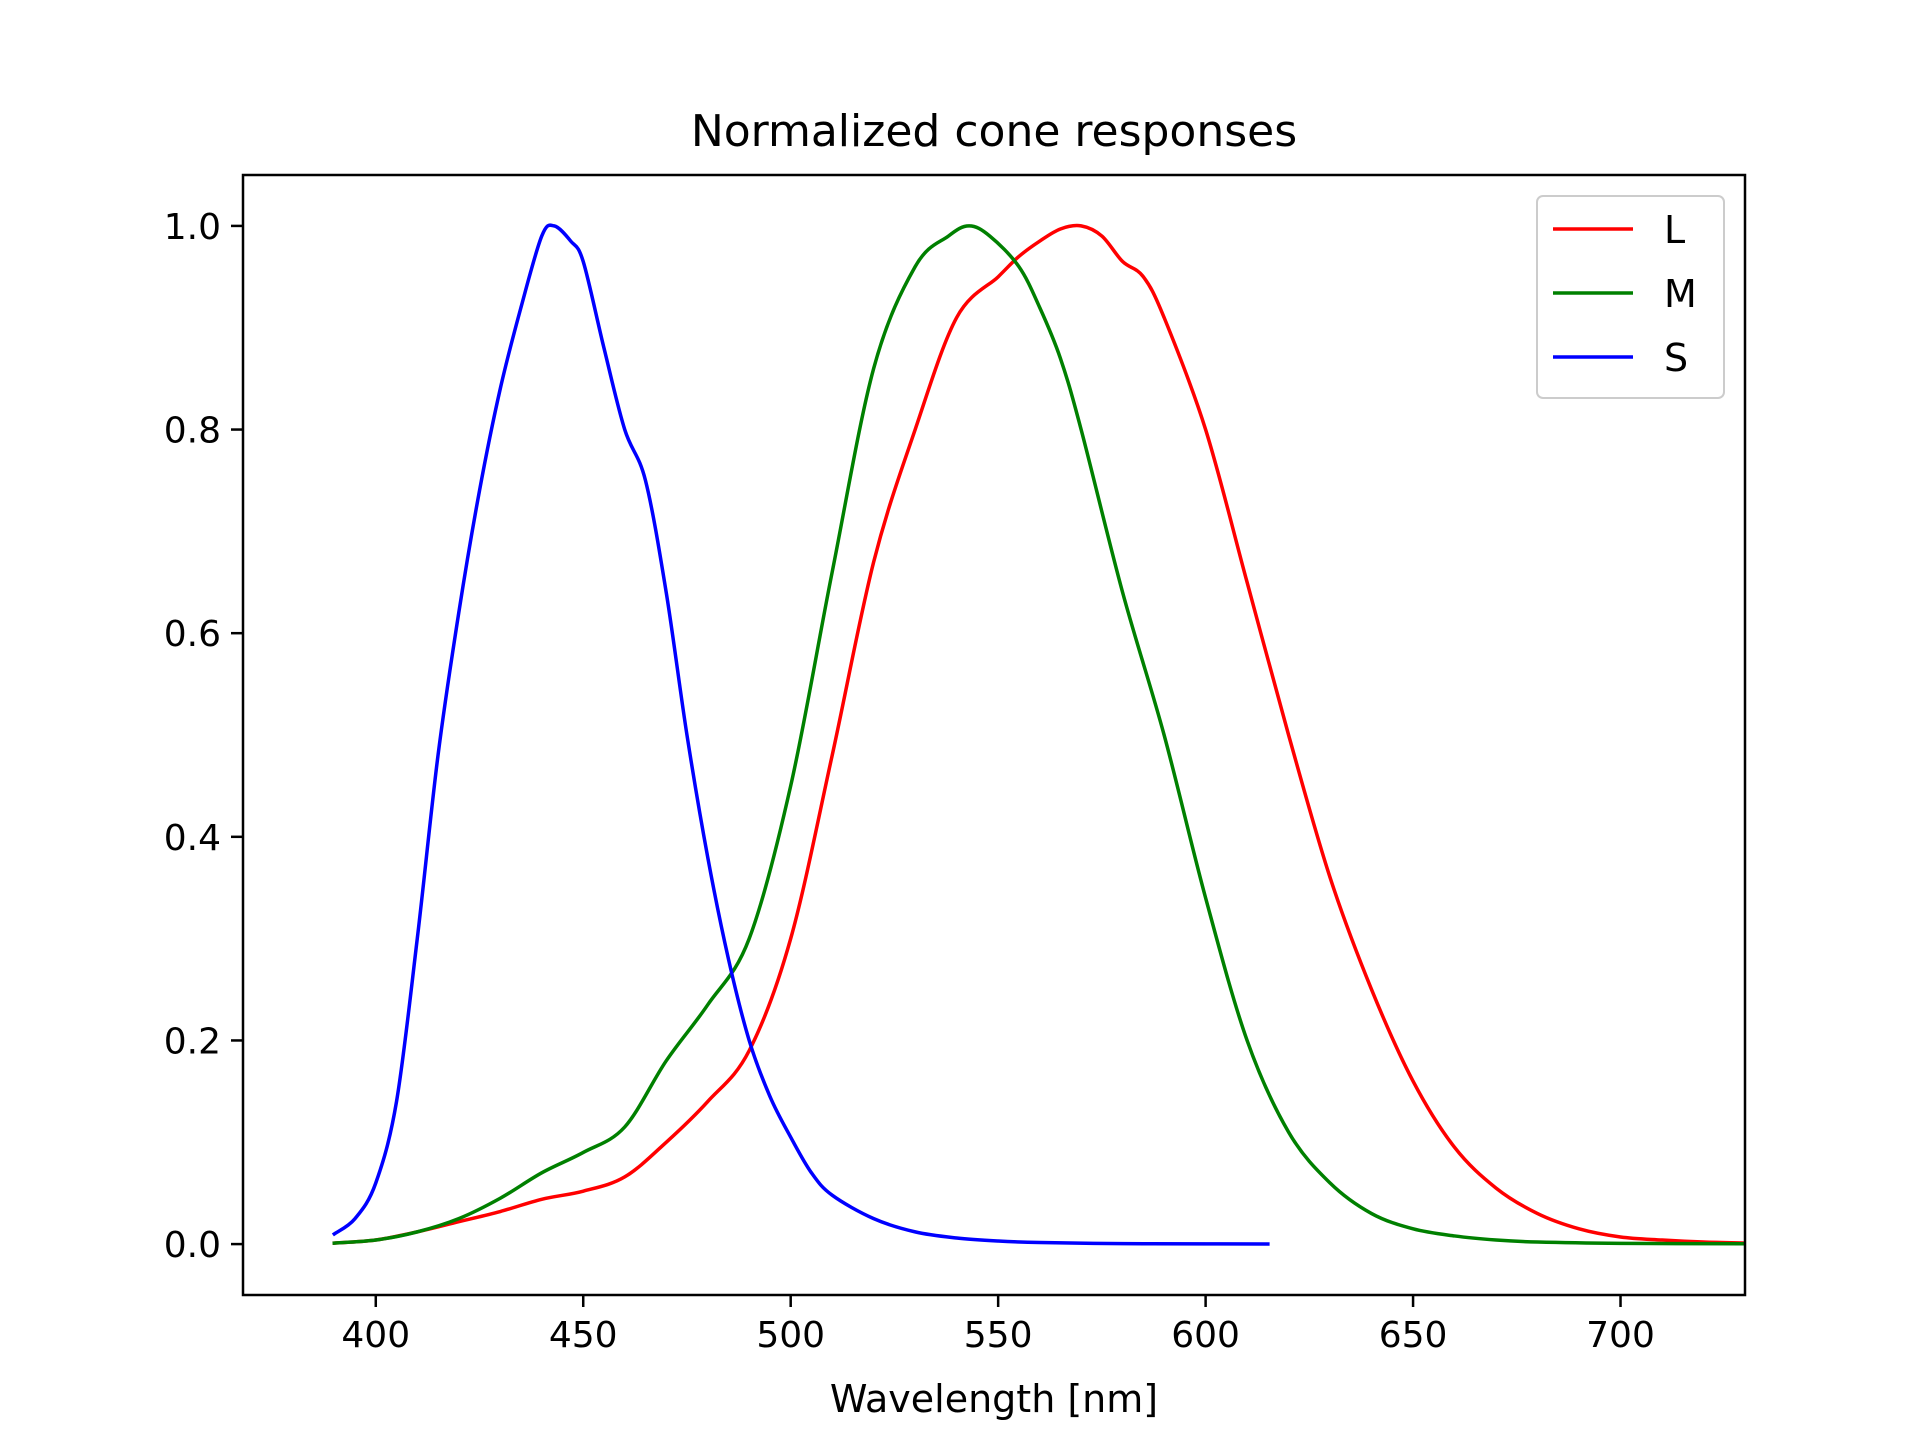 This screenshot has height=1440, width=1920. Describe the element at coordinates (192, 1245) in the screenshot. I see `y-tick-label: 0.0` at that location.